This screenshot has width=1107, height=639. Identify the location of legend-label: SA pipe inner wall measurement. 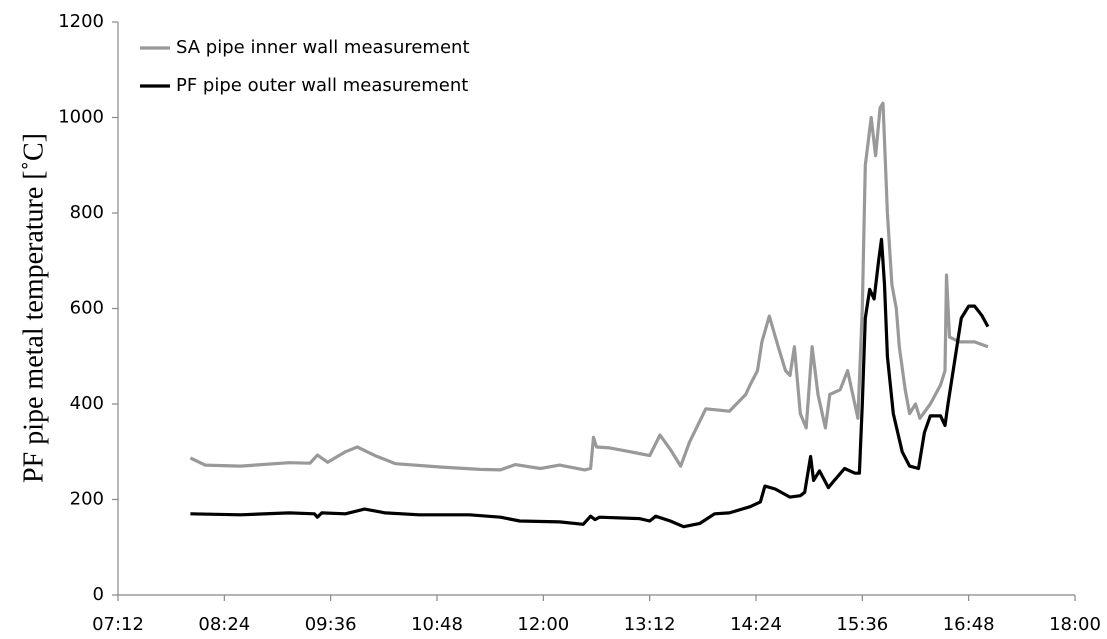
(323, 47).